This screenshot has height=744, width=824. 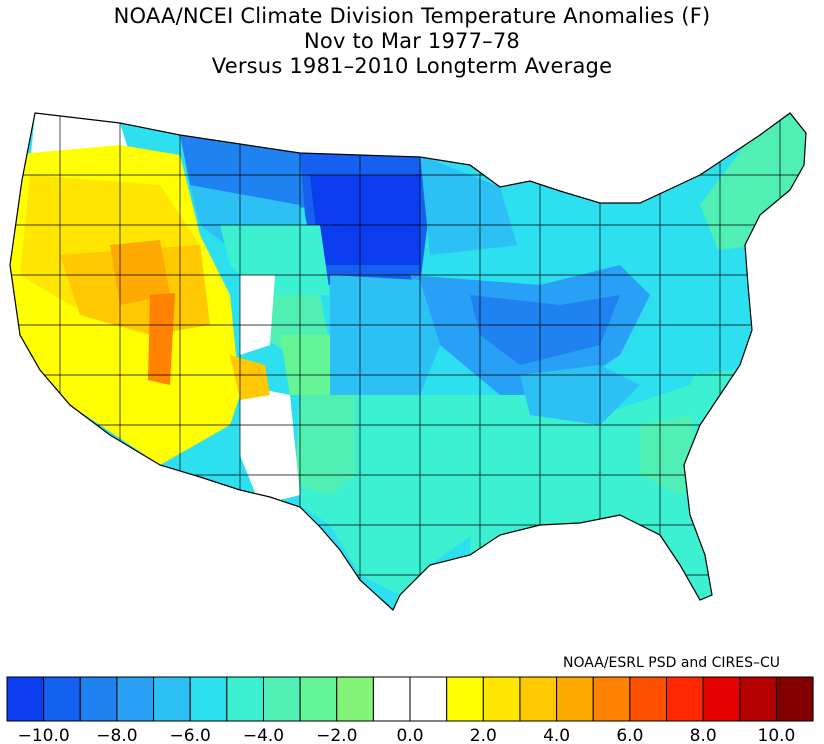 I want to click on credit-text: NOAA/ESRL PSD and CIRES–CU, so click(x=671, y=663).